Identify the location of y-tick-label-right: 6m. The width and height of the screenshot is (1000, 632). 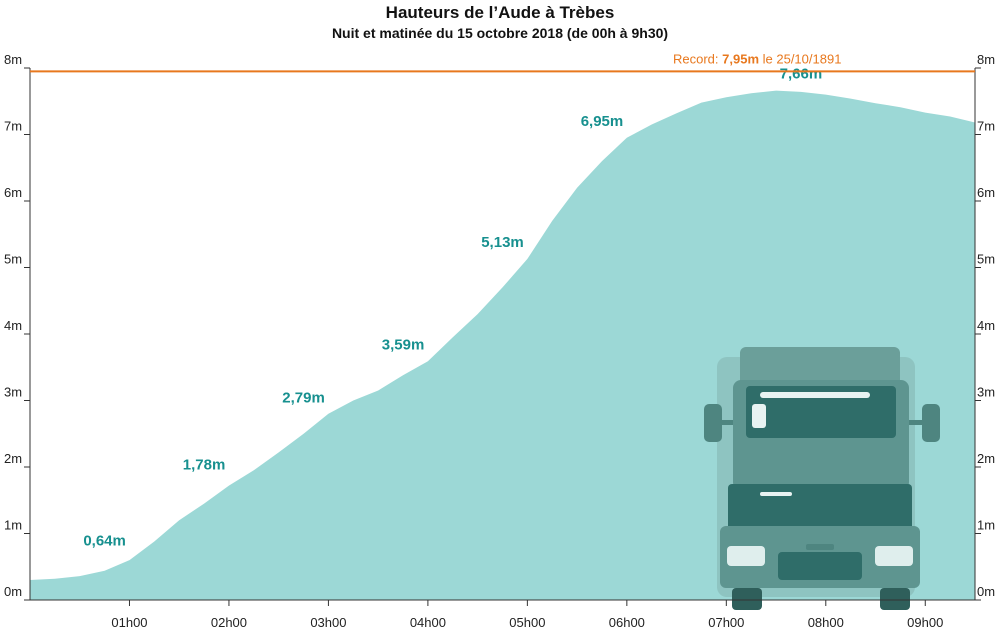
(986, 192).